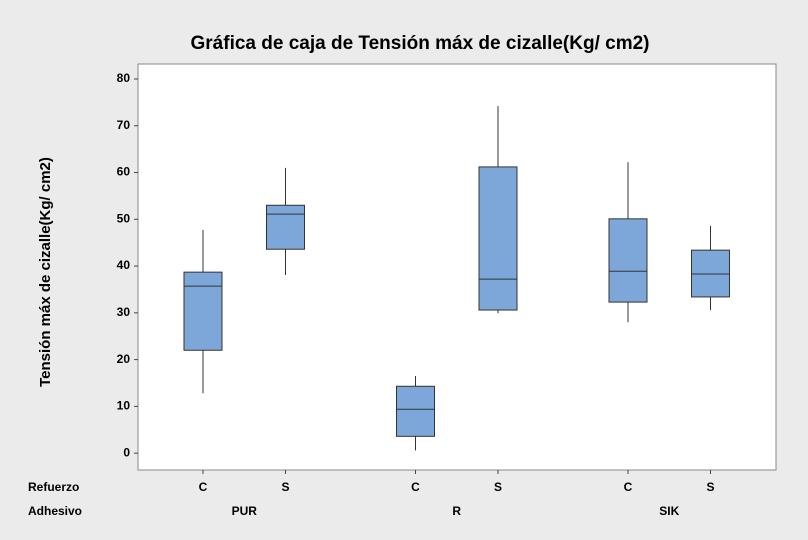 The width and height of the screenshot is (808, 540). What do you see at coordinates (669, 511) in the screenshot?
I see `factor-level: SIK` at bounding box center [669, 511].